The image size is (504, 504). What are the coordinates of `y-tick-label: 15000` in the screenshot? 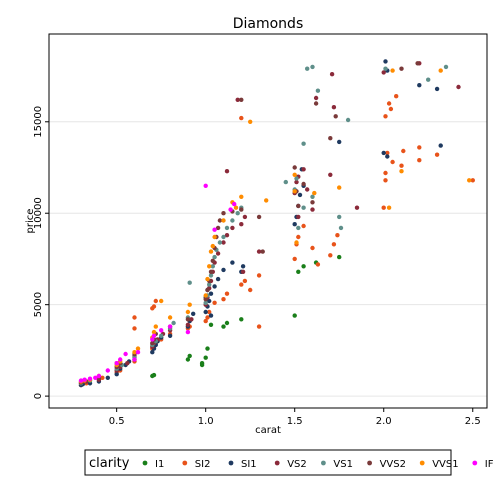 It's located at (38, 122).